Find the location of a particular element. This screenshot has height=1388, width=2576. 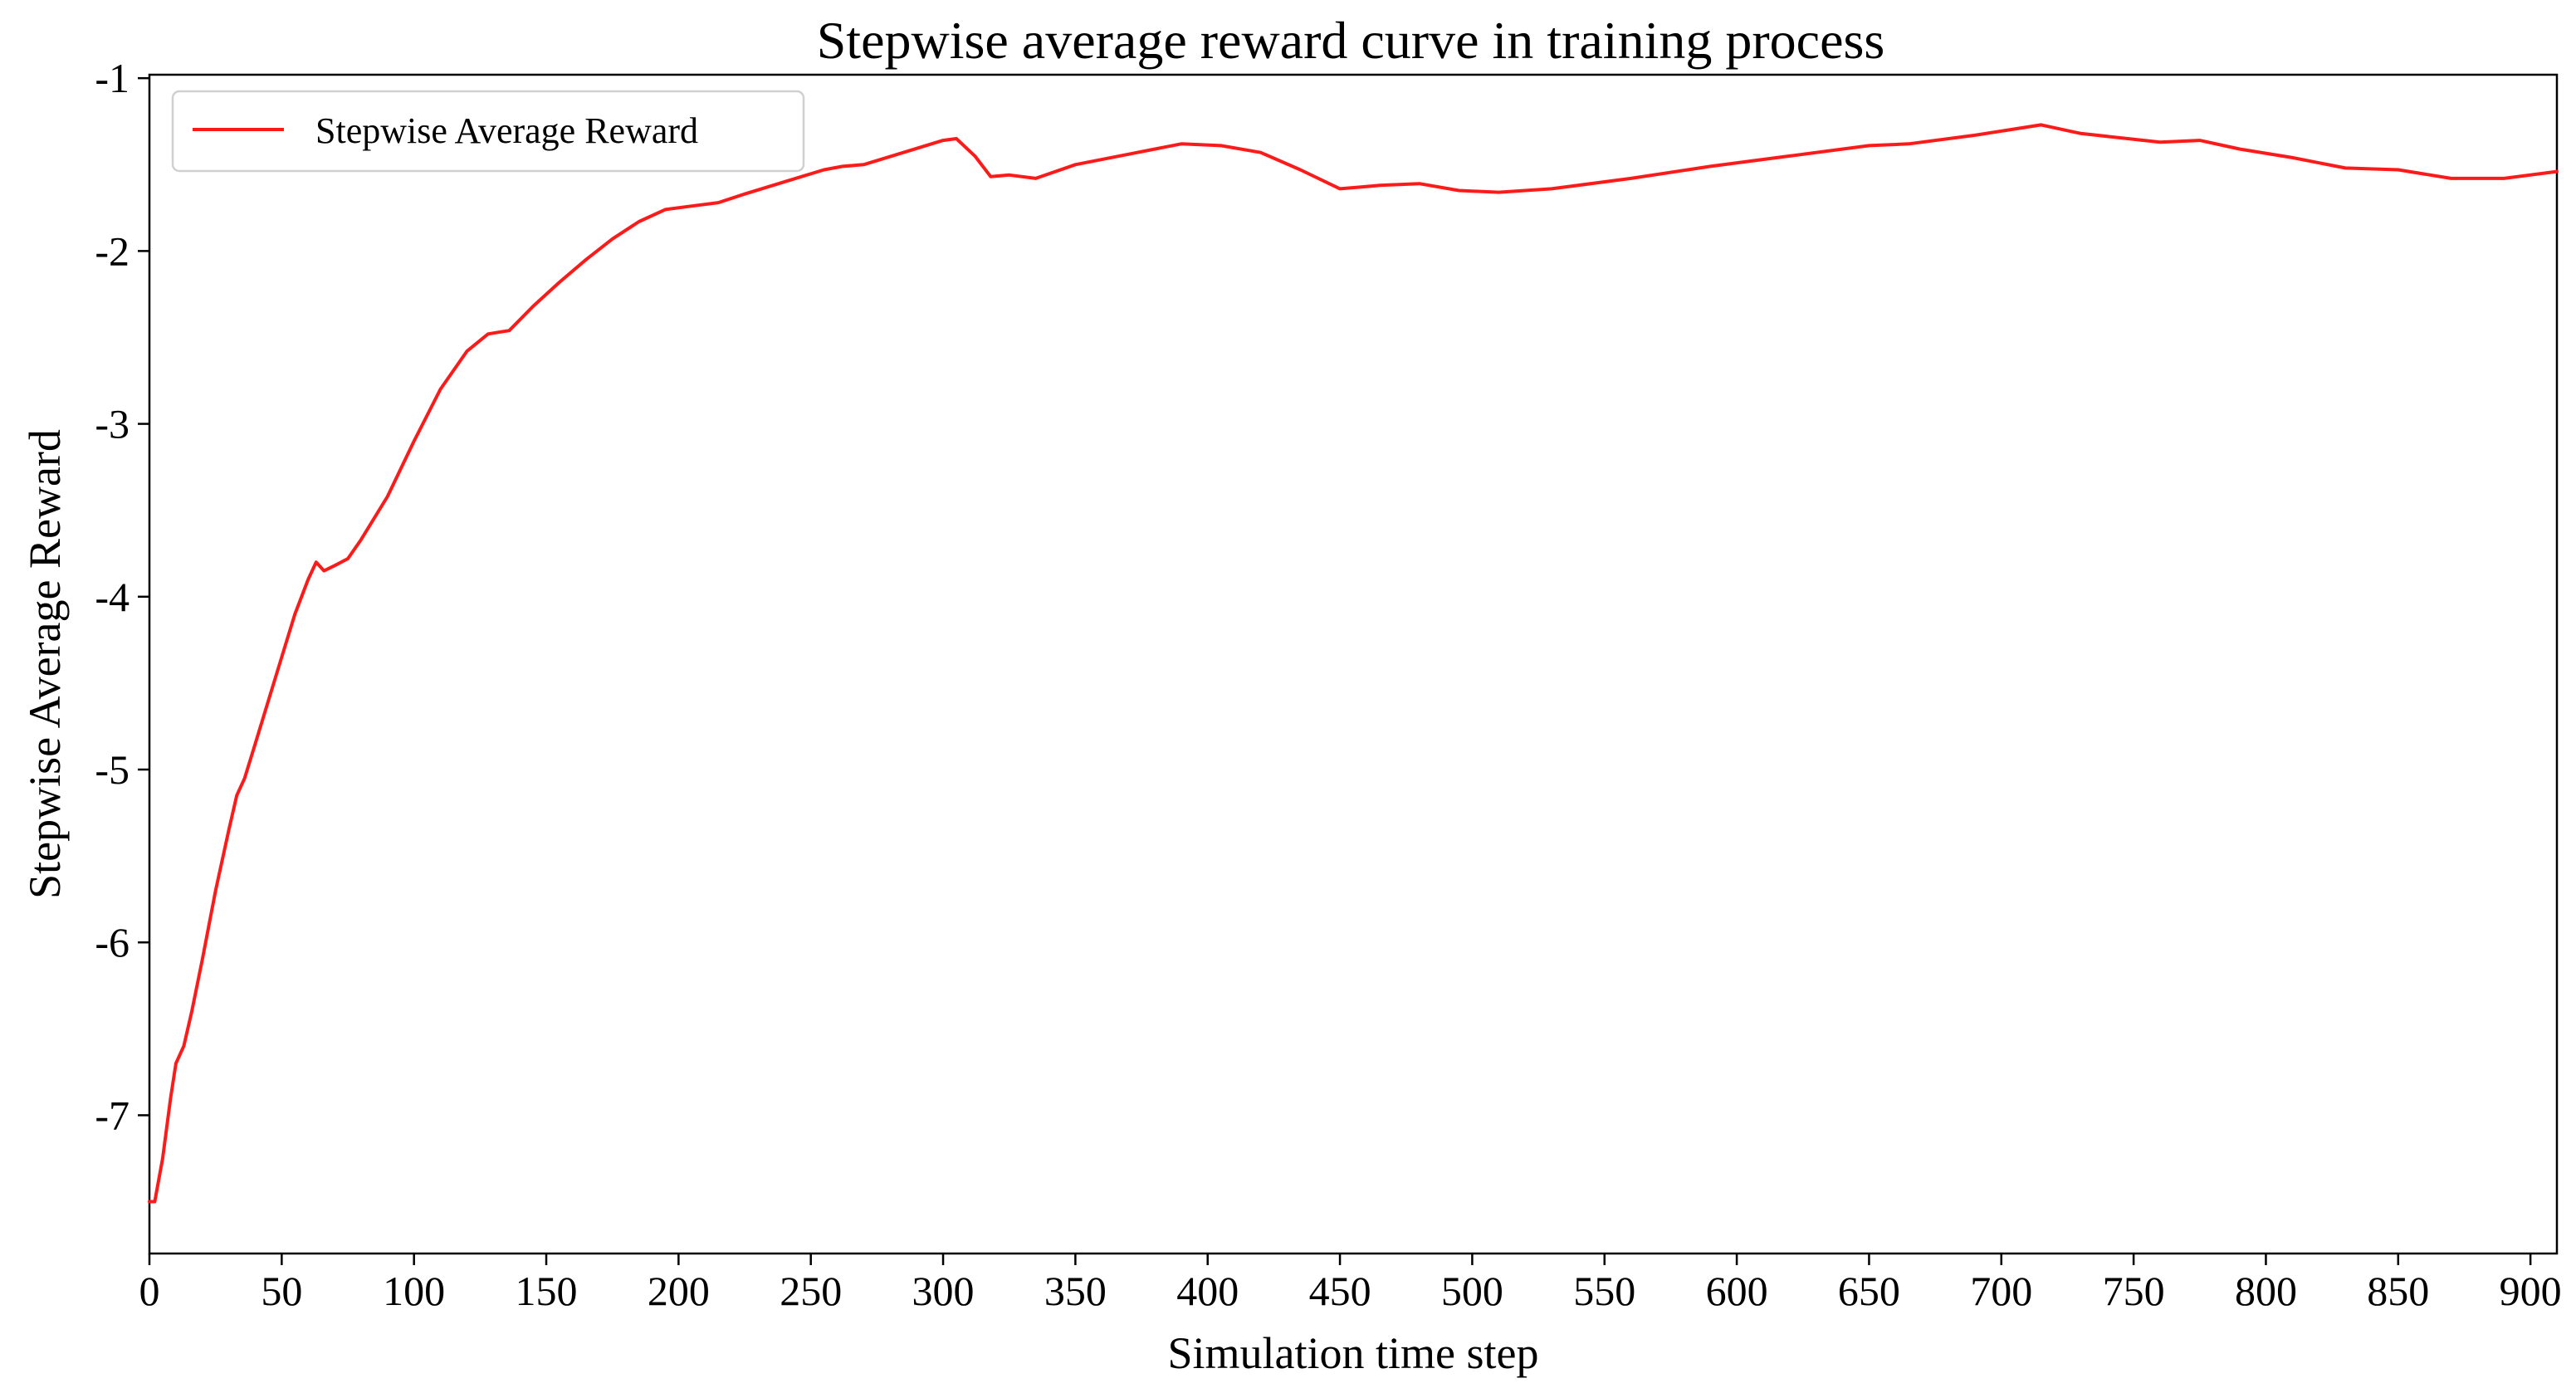

x-tick-label: 800 is located at coordinates (2266, 1291).